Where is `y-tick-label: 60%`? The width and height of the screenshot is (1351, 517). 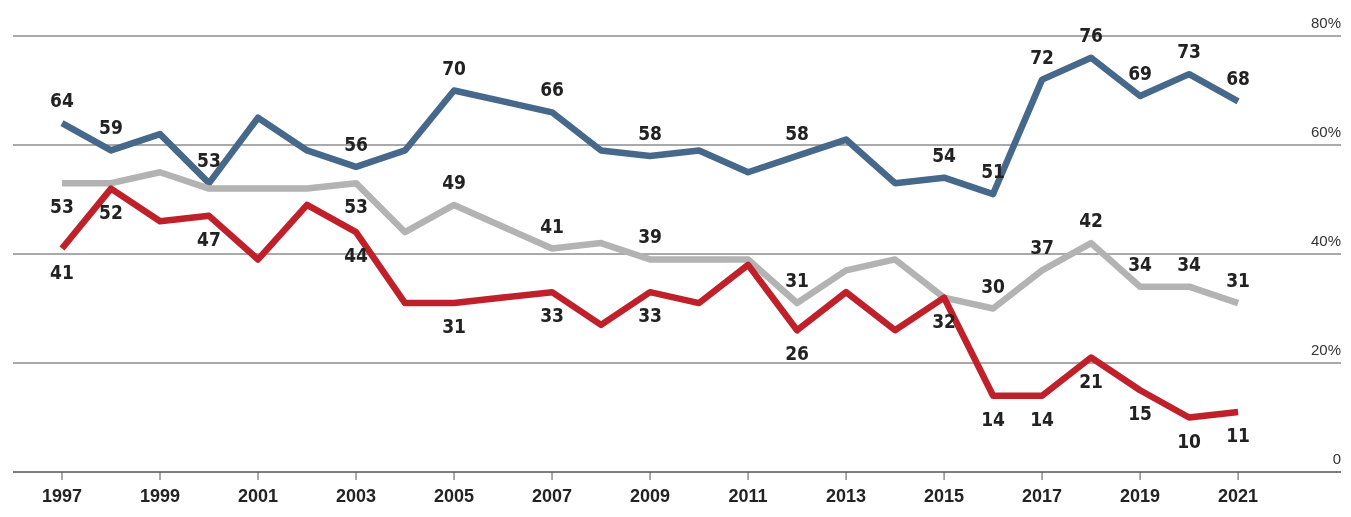 y-tick-label: 60% is located at coordinates (1325, 131).